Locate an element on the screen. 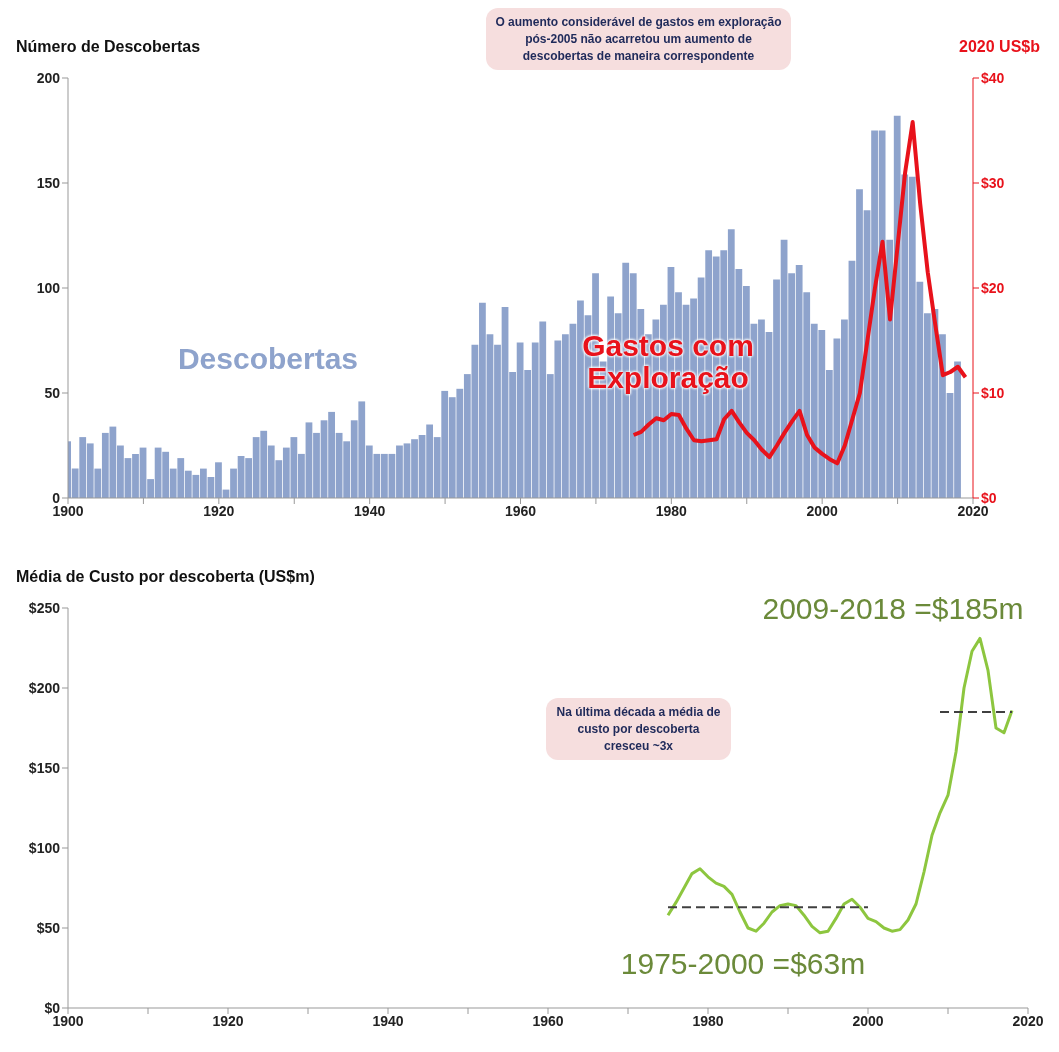  text: O aumento considerável de gastos em exploração pós-2005 não acarretou um aumento de descobertas de maneira correspondente is located at coordinates (638, 39).